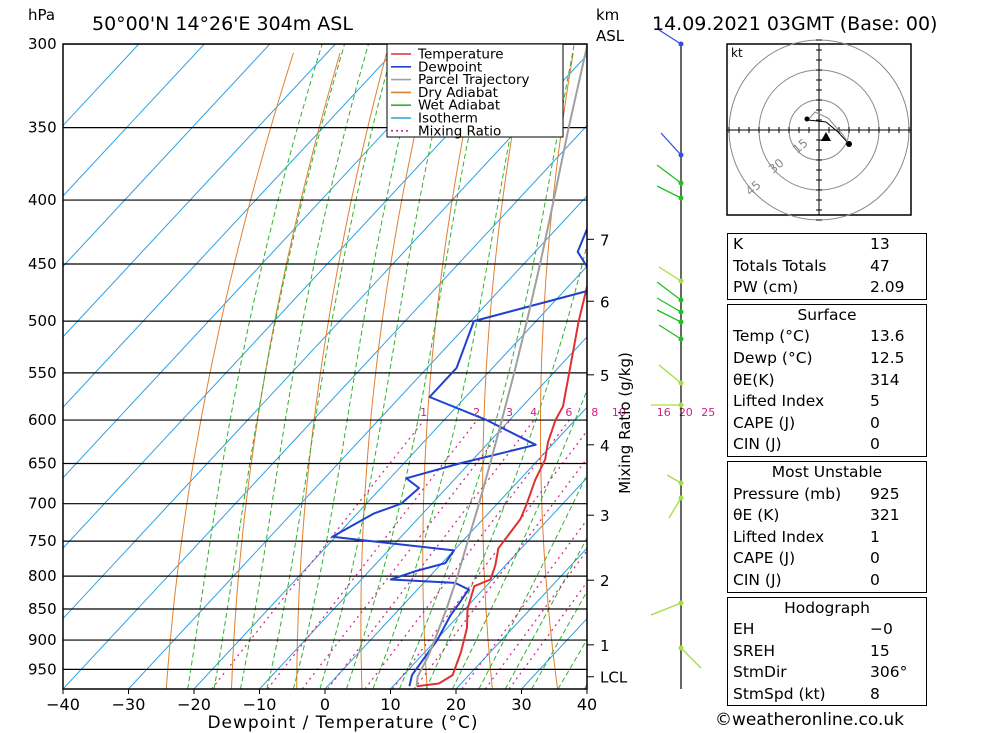 The width and height of the screenshot is (1000, 733). What do you see at coordinates (827, 337) in the screenshot?
I see `stat-row: Temp (°C) 13.6` at bounding box center [827, 337].